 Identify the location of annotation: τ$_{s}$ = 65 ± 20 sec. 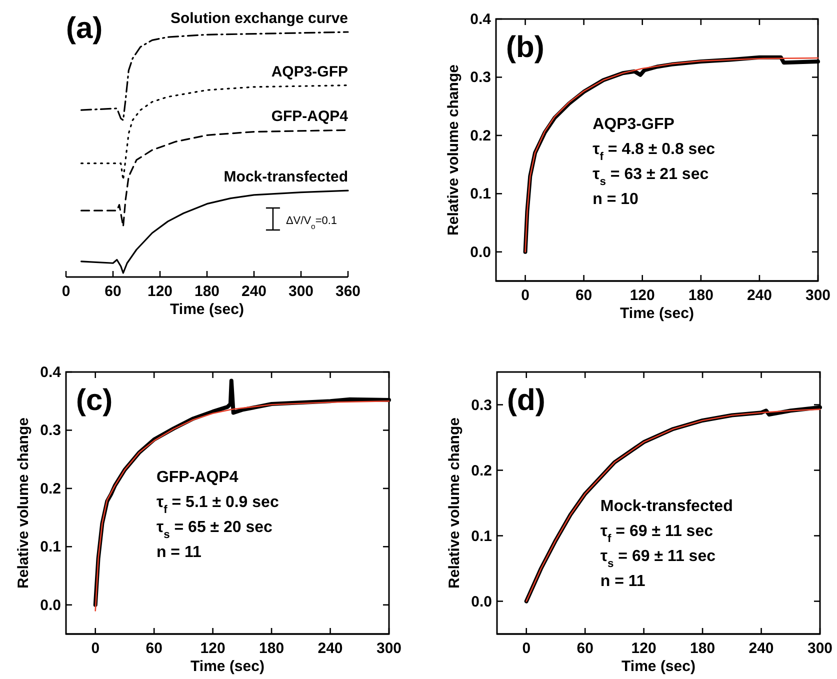
(214, 530).